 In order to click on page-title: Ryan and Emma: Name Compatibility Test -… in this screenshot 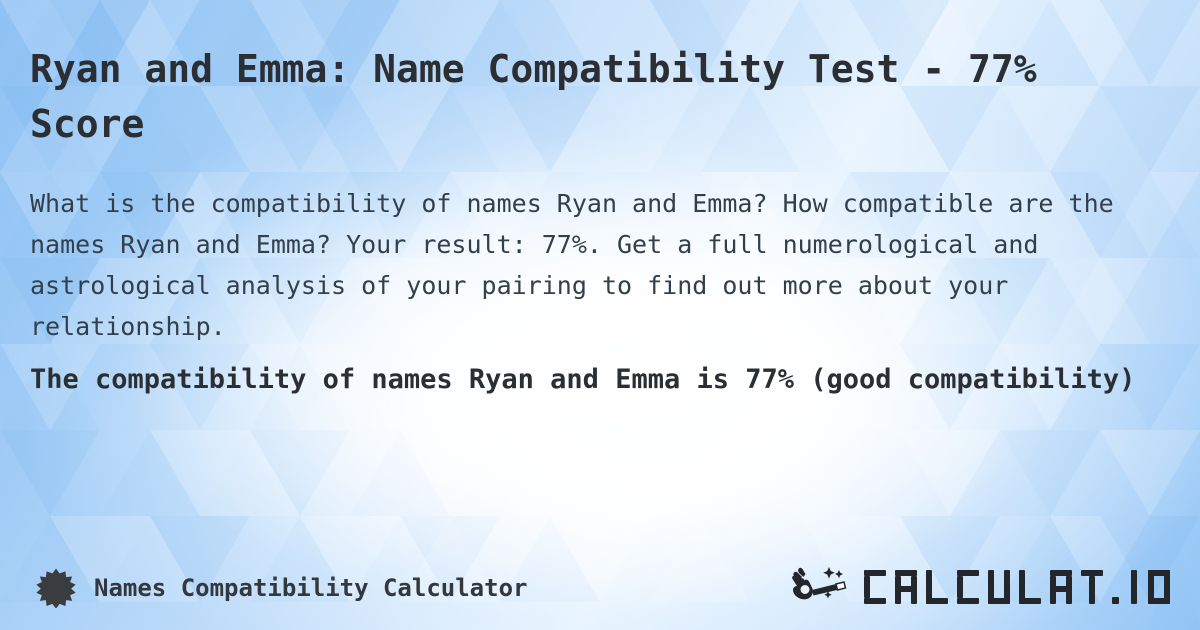, I will do `click(533, 96)`.